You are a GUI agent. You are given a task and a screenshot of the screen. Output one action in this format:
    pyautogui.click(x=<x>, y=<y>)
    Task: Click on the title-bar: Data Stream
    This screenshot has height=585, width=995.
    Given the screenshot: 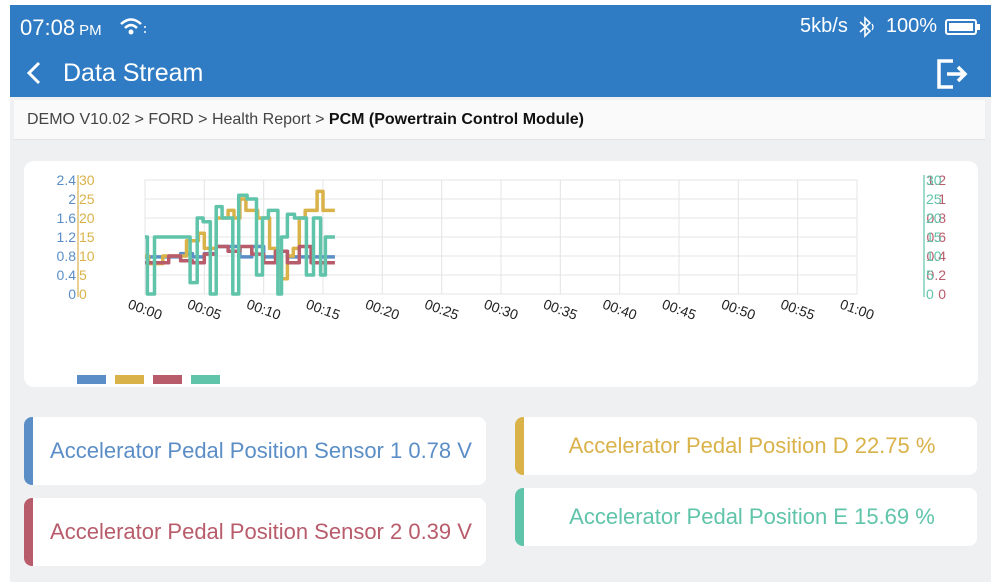 What is the action you would take?
    pyautogui.click(x=500, y=73)
    